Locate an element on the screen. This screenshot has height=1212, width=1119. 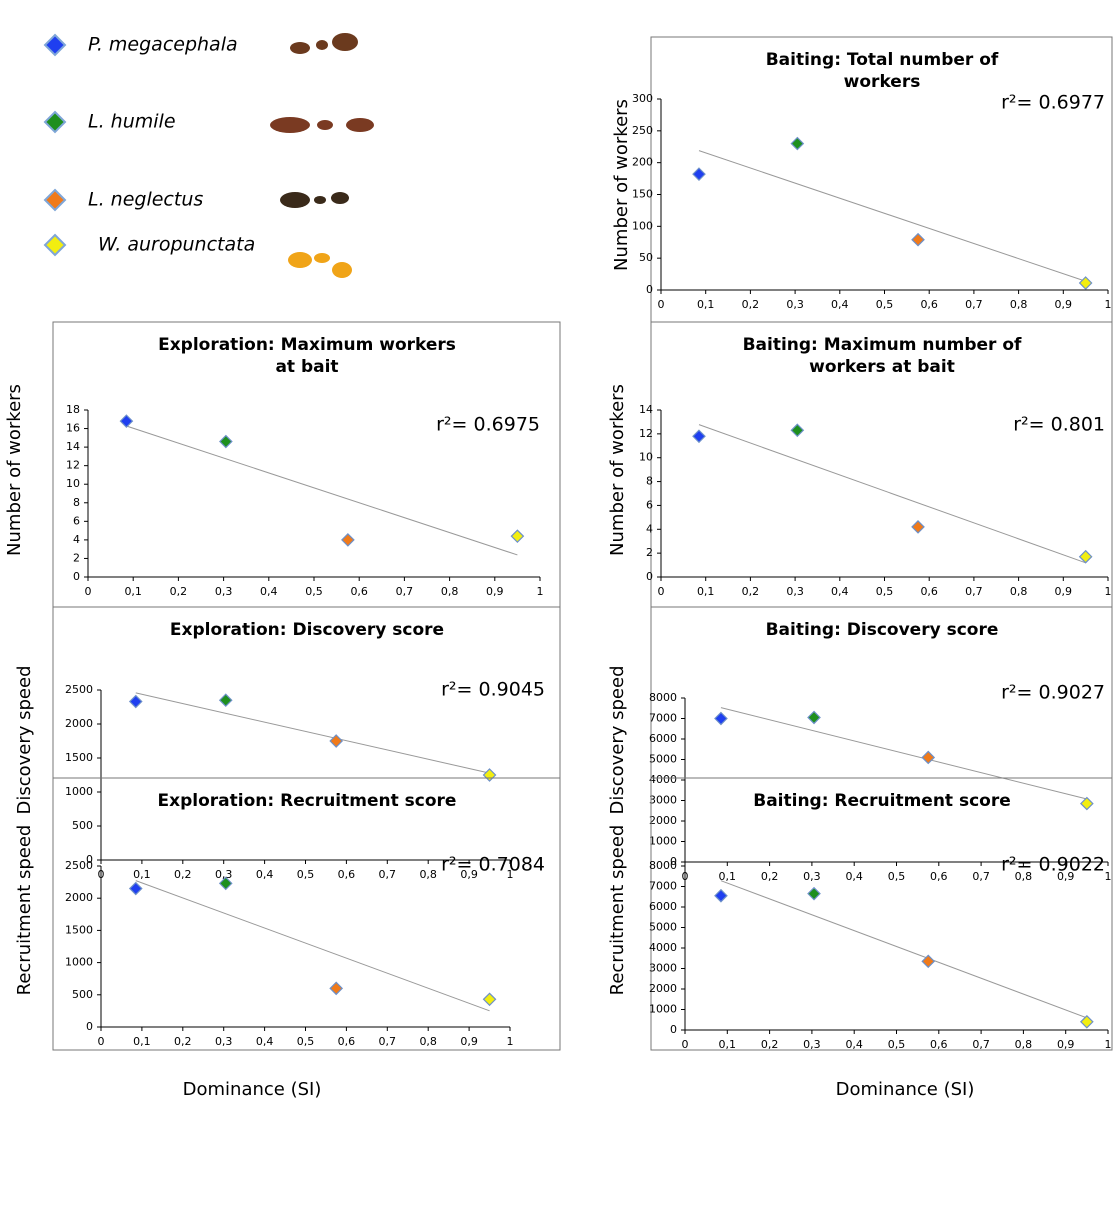
annotation: r²= 0.6975 is located at coordinates (488, 425).